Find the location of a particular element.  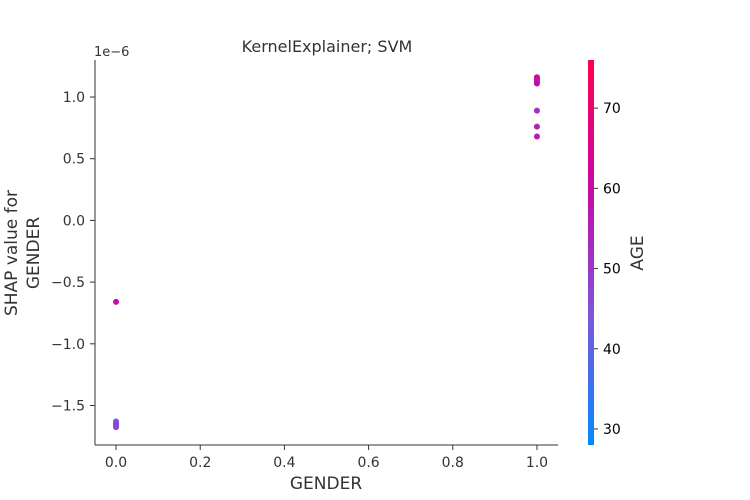

y-ticks: −1.5 −1.0 −0.5 0.0 0.5 1.0 is located at coordinates (73, 252).